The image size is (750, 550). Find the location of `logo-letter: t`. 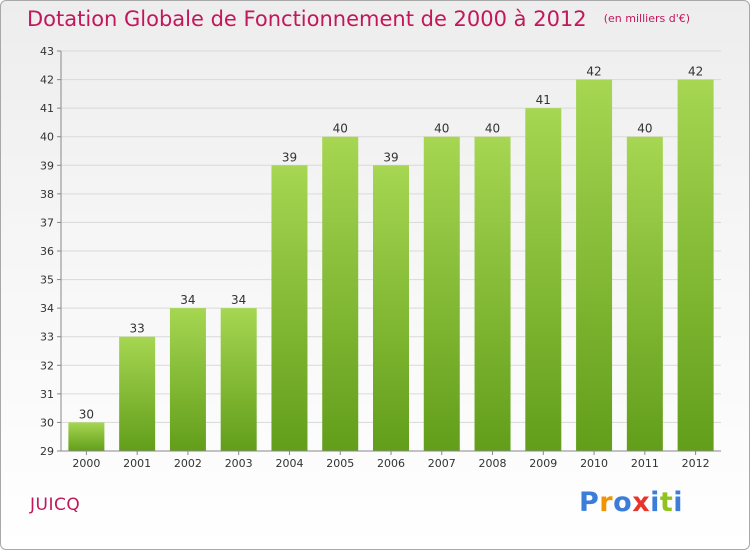

logo-letter: t is located at coordinates (666, 502).